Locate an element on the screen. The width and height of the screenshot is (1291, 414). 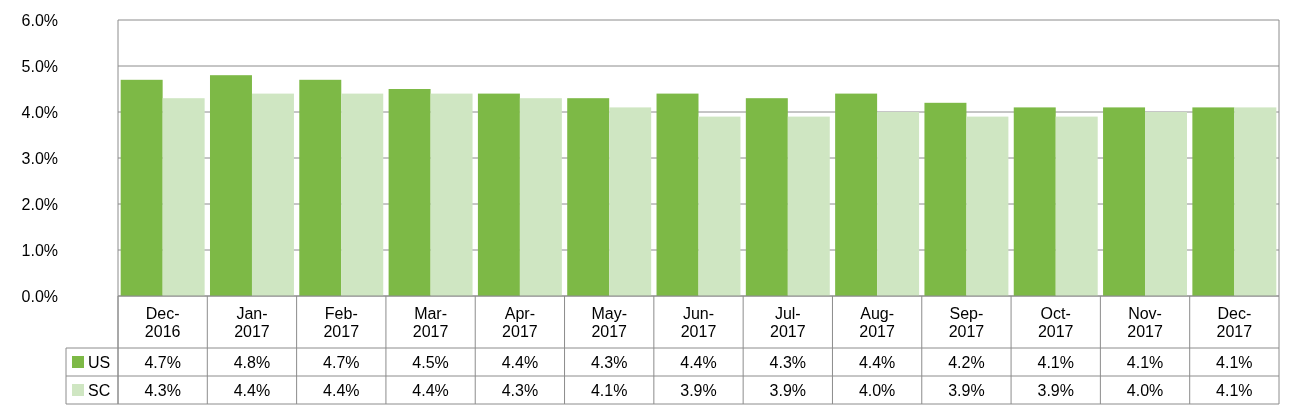
y-tick-label: 3.0% is located at coordinates (39, 158).